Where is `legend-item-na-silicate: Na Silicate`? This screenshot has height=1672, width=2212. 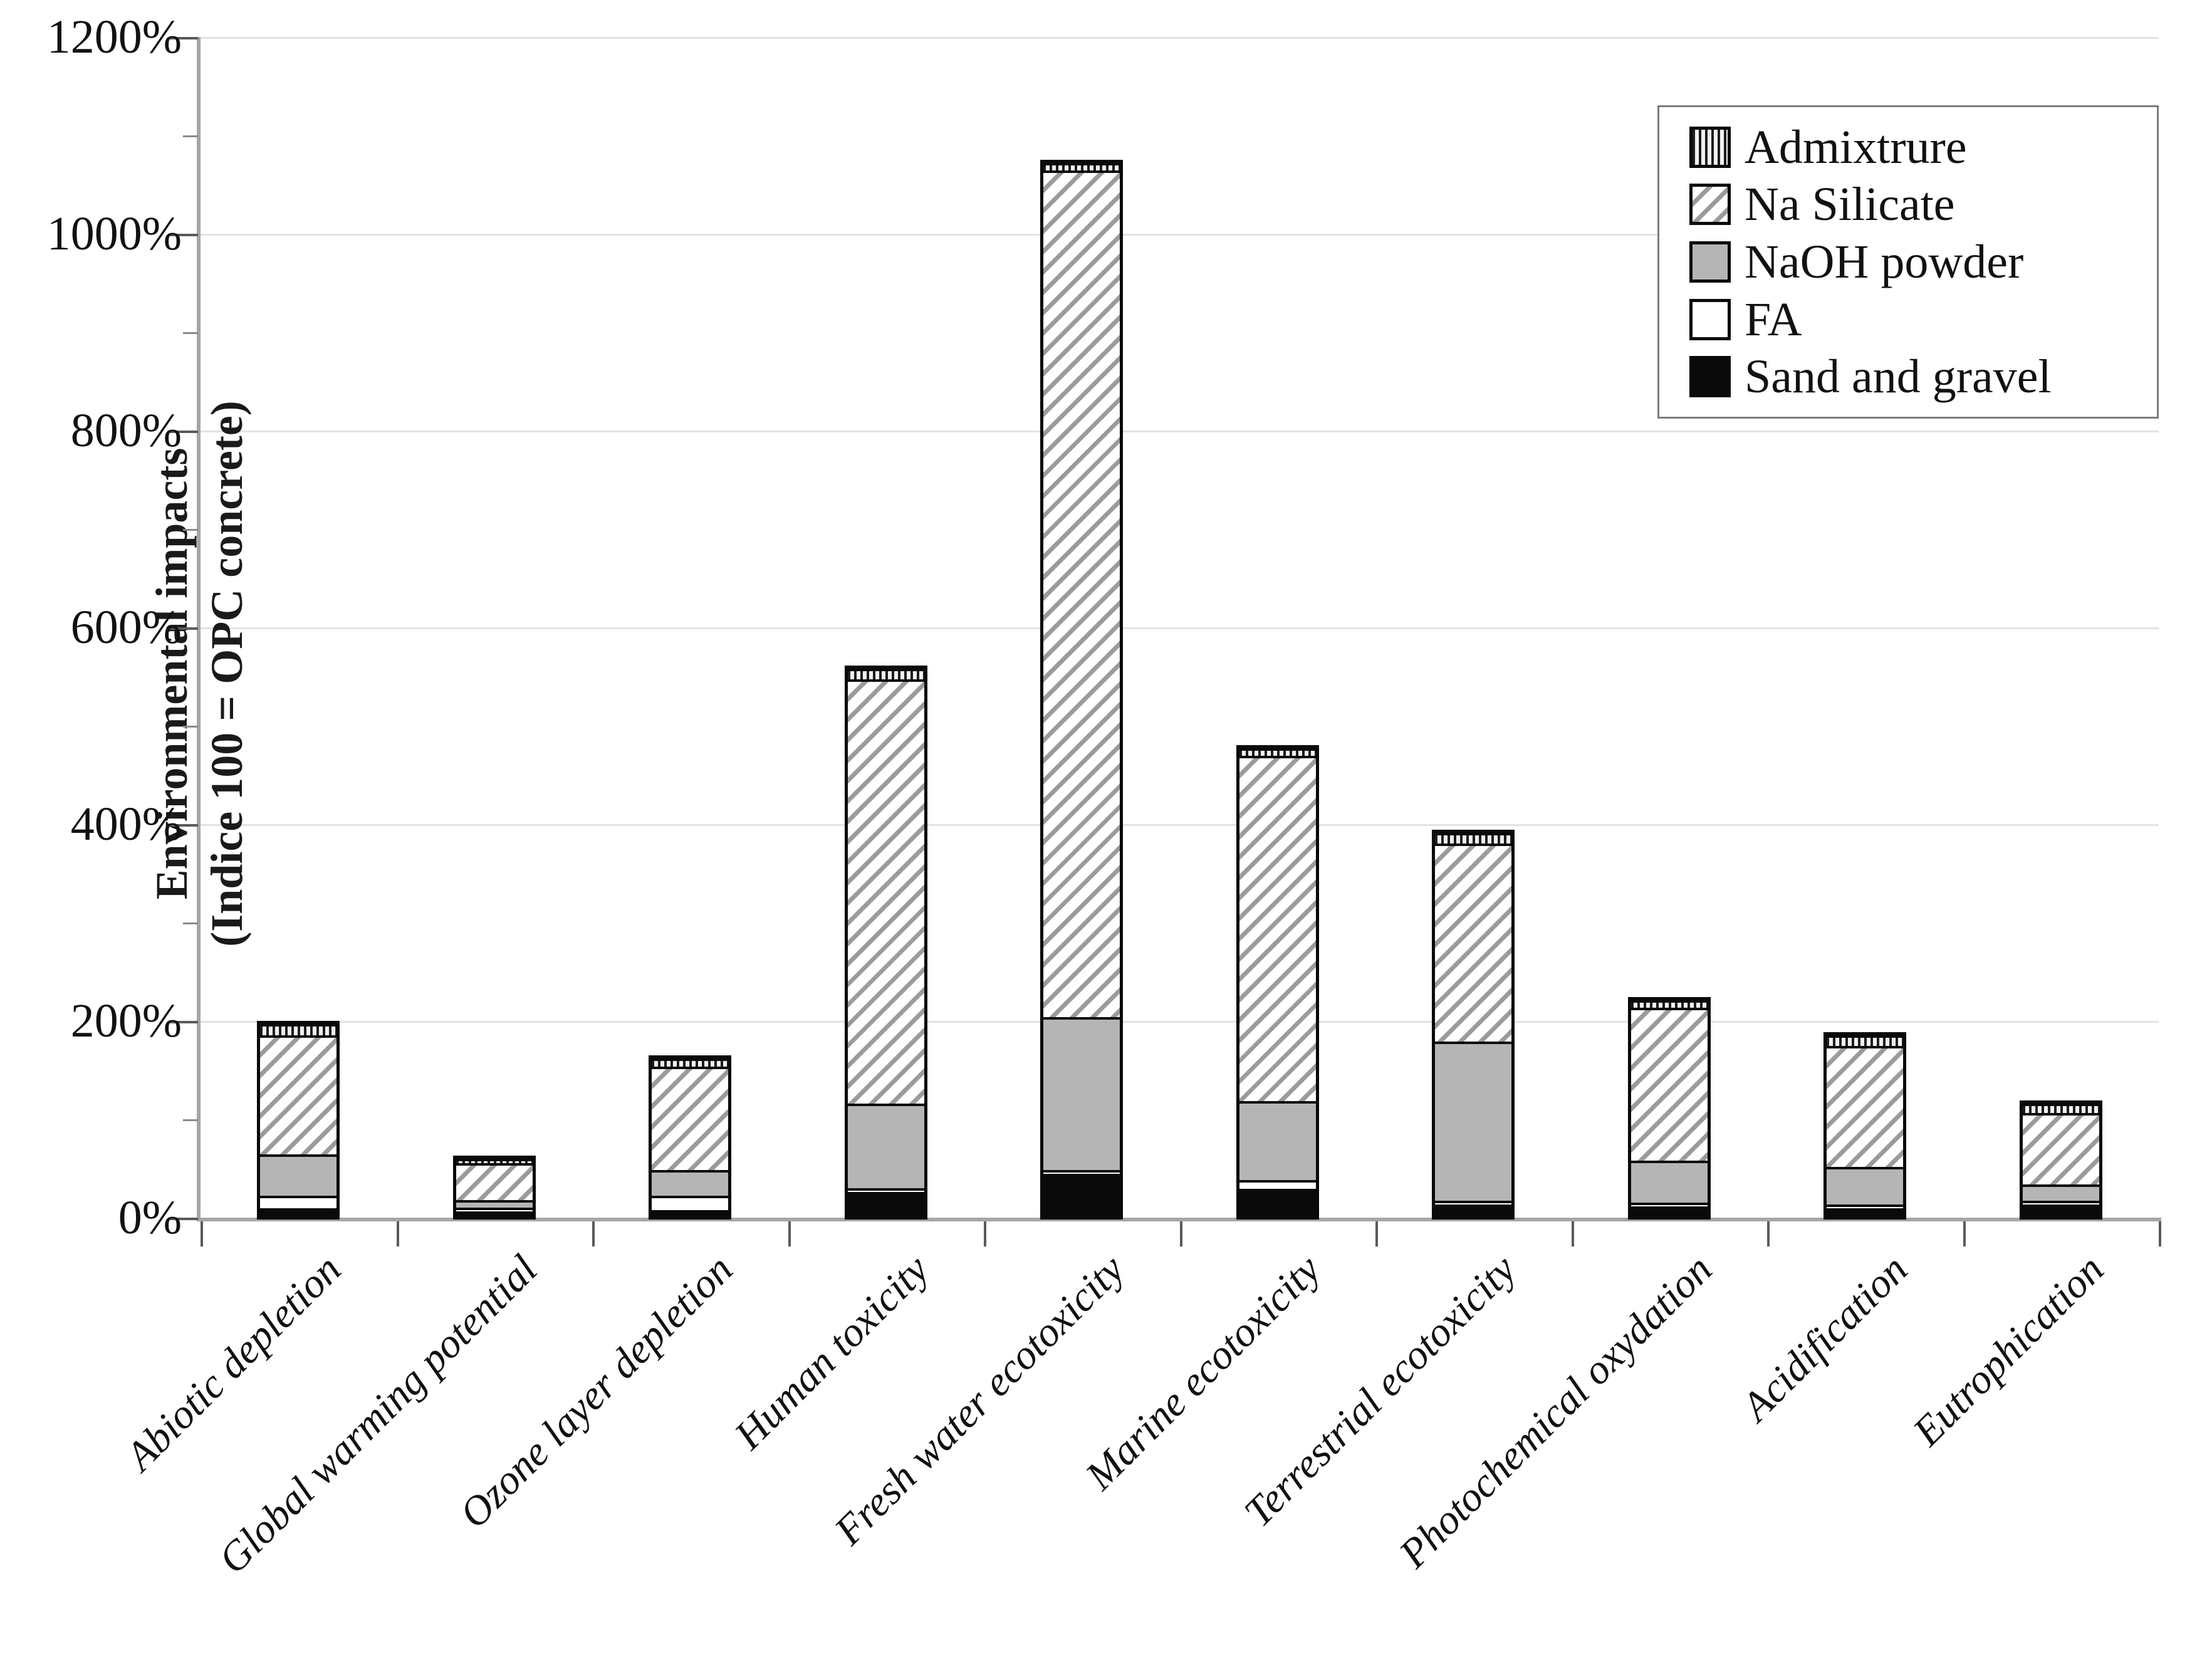
legend-item-na-silicate: Na Silicate is located at coordinates (1920, 204).